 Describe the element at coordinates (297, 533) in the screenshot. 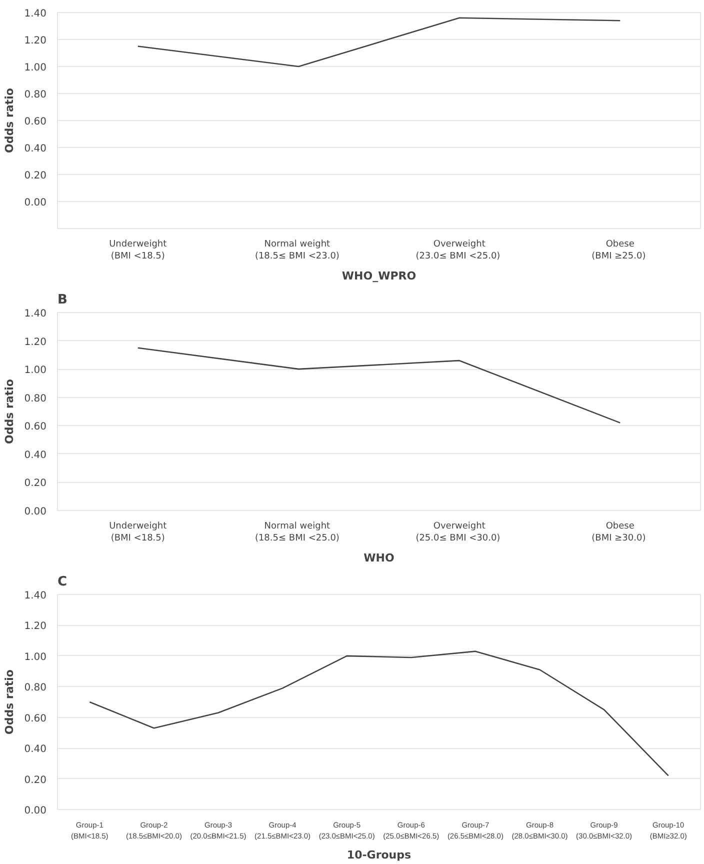

I see `x-tick-label: Normal weight (18.5≤ BMI <25.0)` at that location.